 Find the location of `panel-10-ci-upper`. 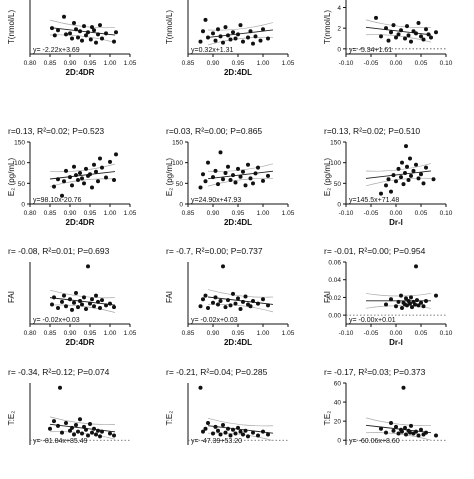

panel-10-ci-upper is located at coordinates (82, 420).